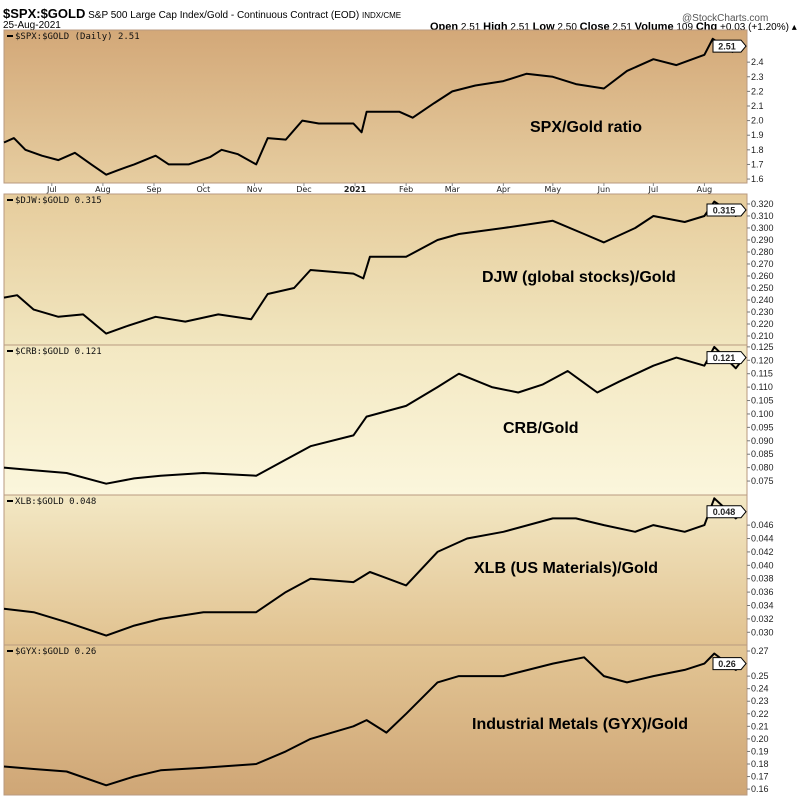 This screenshot has width=800, height=800. Describe the element at coordinates (520, 27) in the screenshot. I see `high-value: 2.51` at that location.